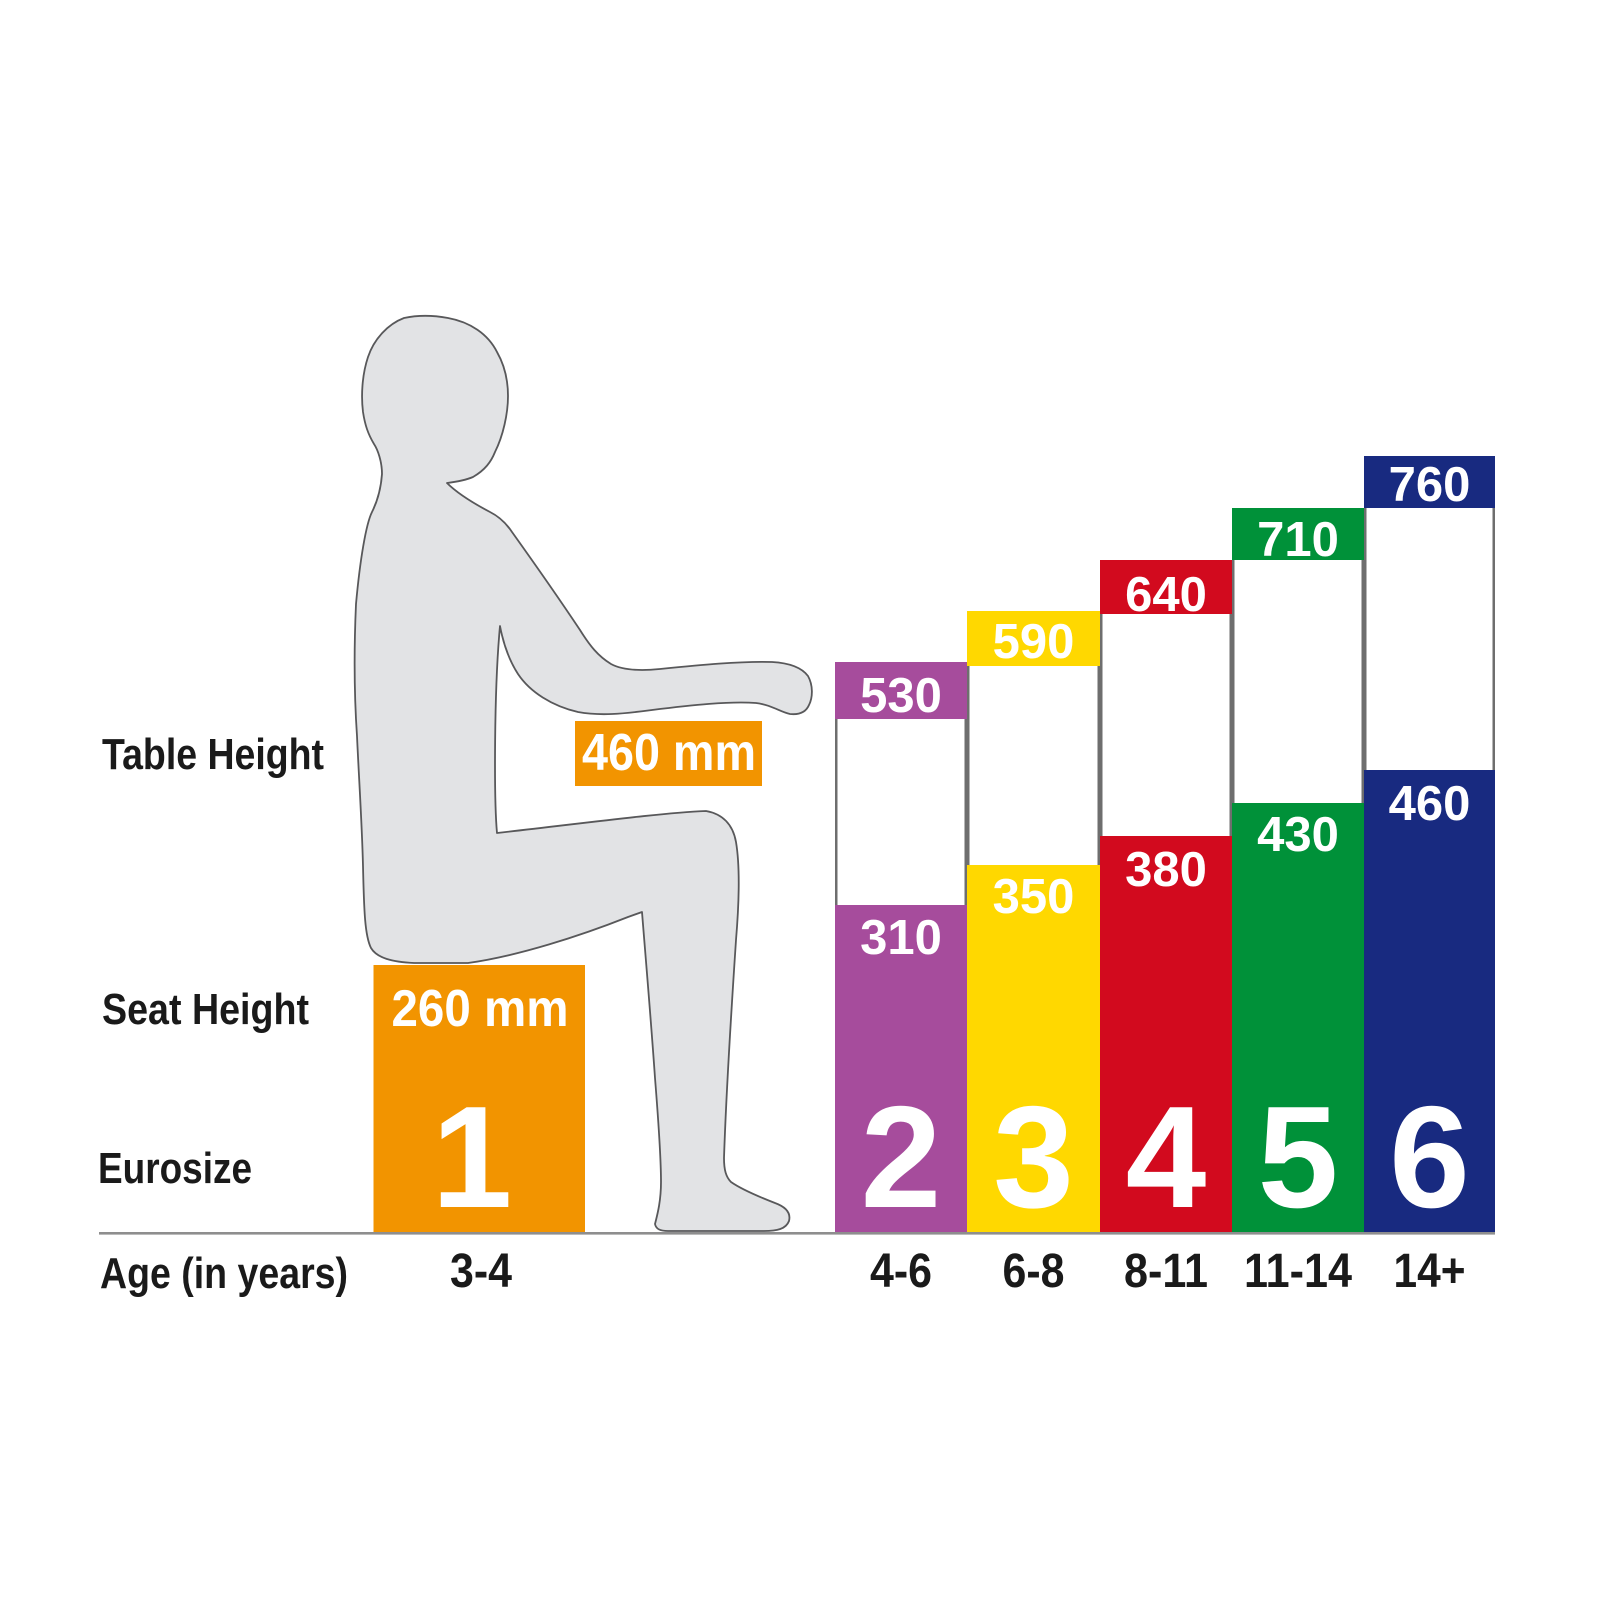  Describe the element at coordinates (1429, 1157) in the screenshot. I see `svg-text: 6` at that location.